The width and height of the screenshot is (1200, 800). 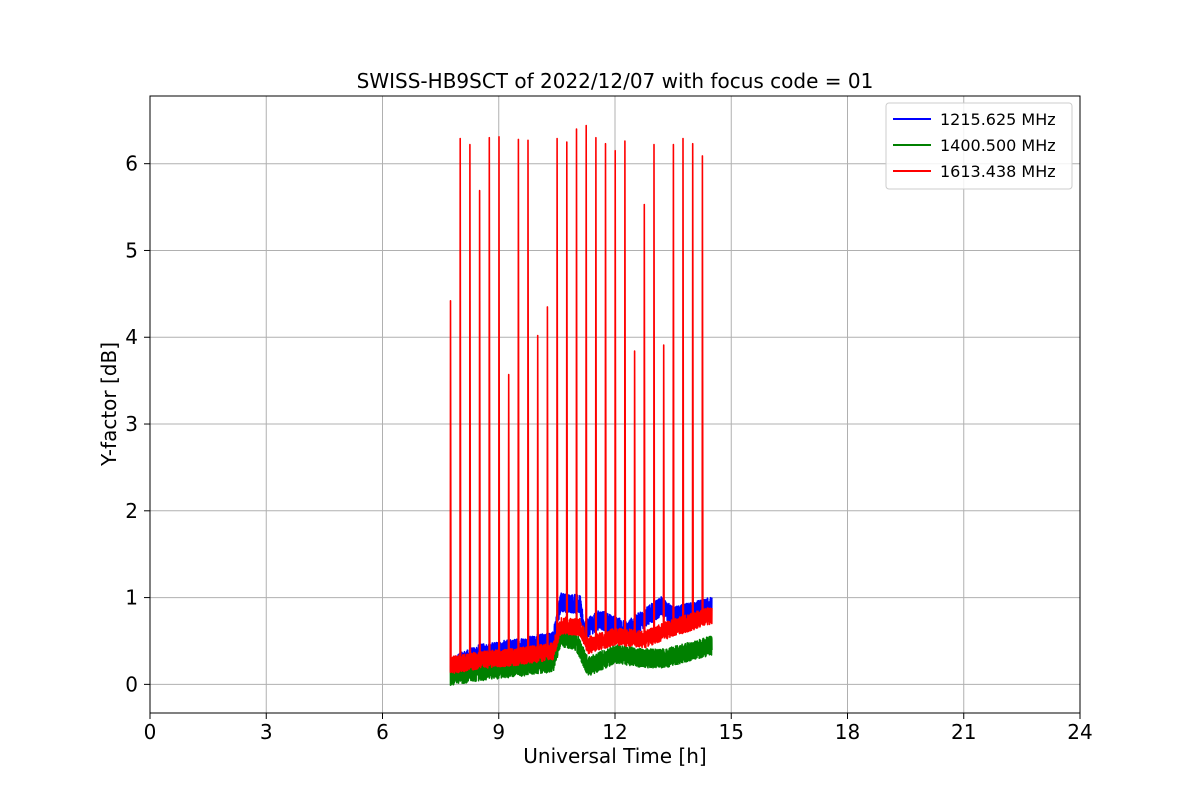 I want to click on x-tick-label: 24, so click(x=1079, y=732).